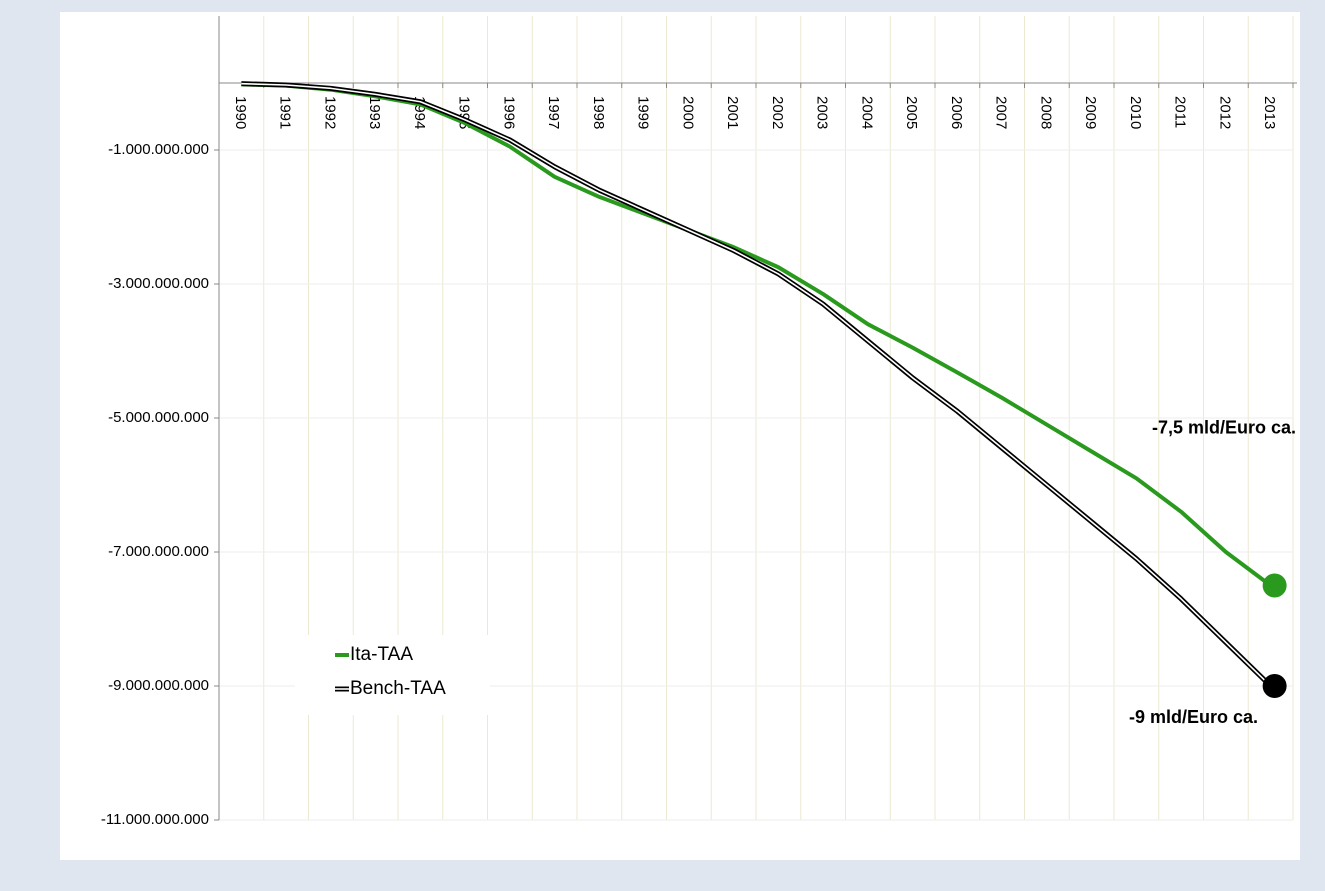 This screenshot has height=891, width=1325. What do you see at coordinates (158, 551) in the screenshot?
I see `y-tick-label: -7.000.000.000` at bounding box center [158, 551].